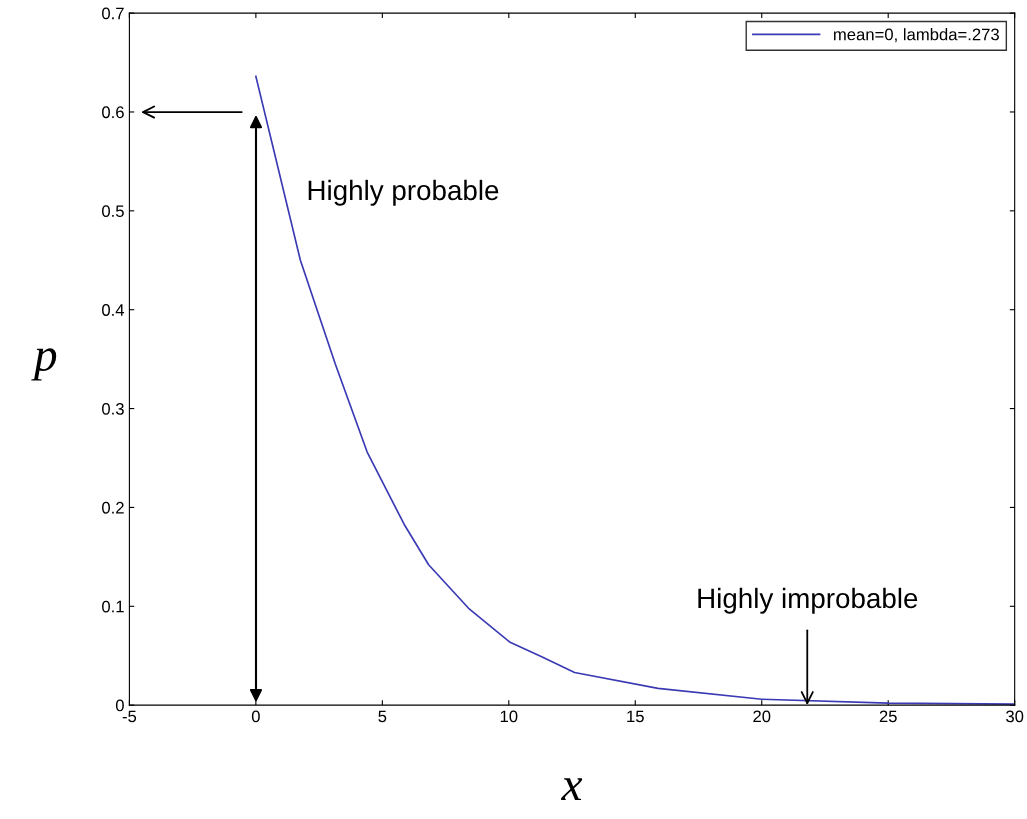 This screenshot has width=1027, height=819. I want to click on x-tick-label: 20, so click(762, 716).